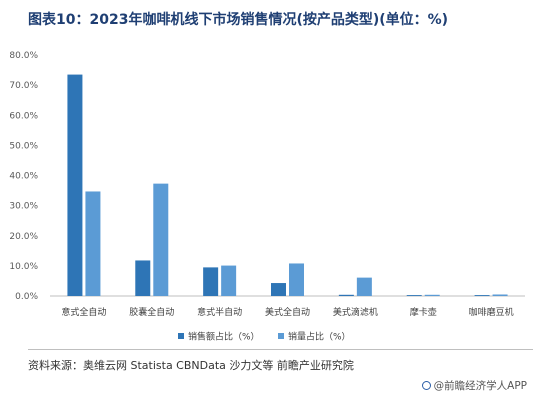  I want to click on x-category-label: 意式半自动, so click(219, 312).